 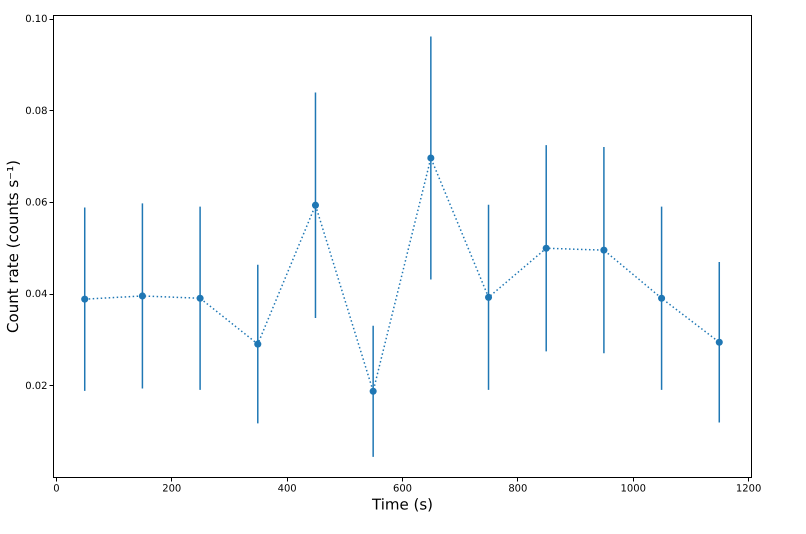 What do you see at coordinates (36, 386) in the screenshot?
I see `y-tick-label: 0.02` at bounding box center [36, 386].